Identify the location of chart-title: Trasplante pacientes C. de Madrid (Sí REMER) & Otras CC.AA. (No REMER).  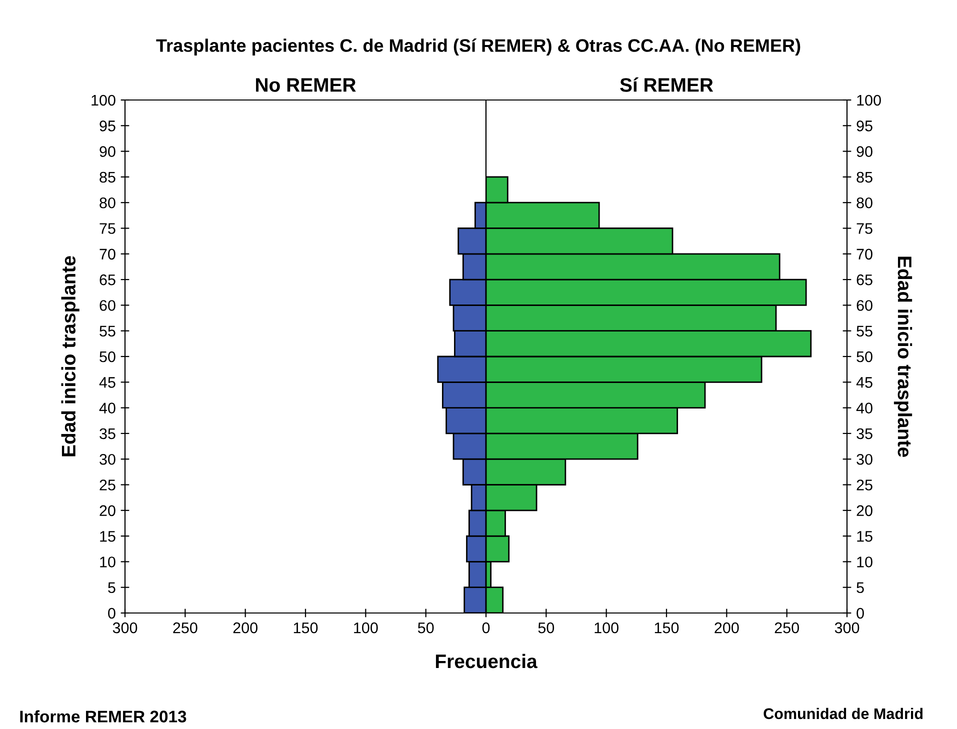
(478, 47).